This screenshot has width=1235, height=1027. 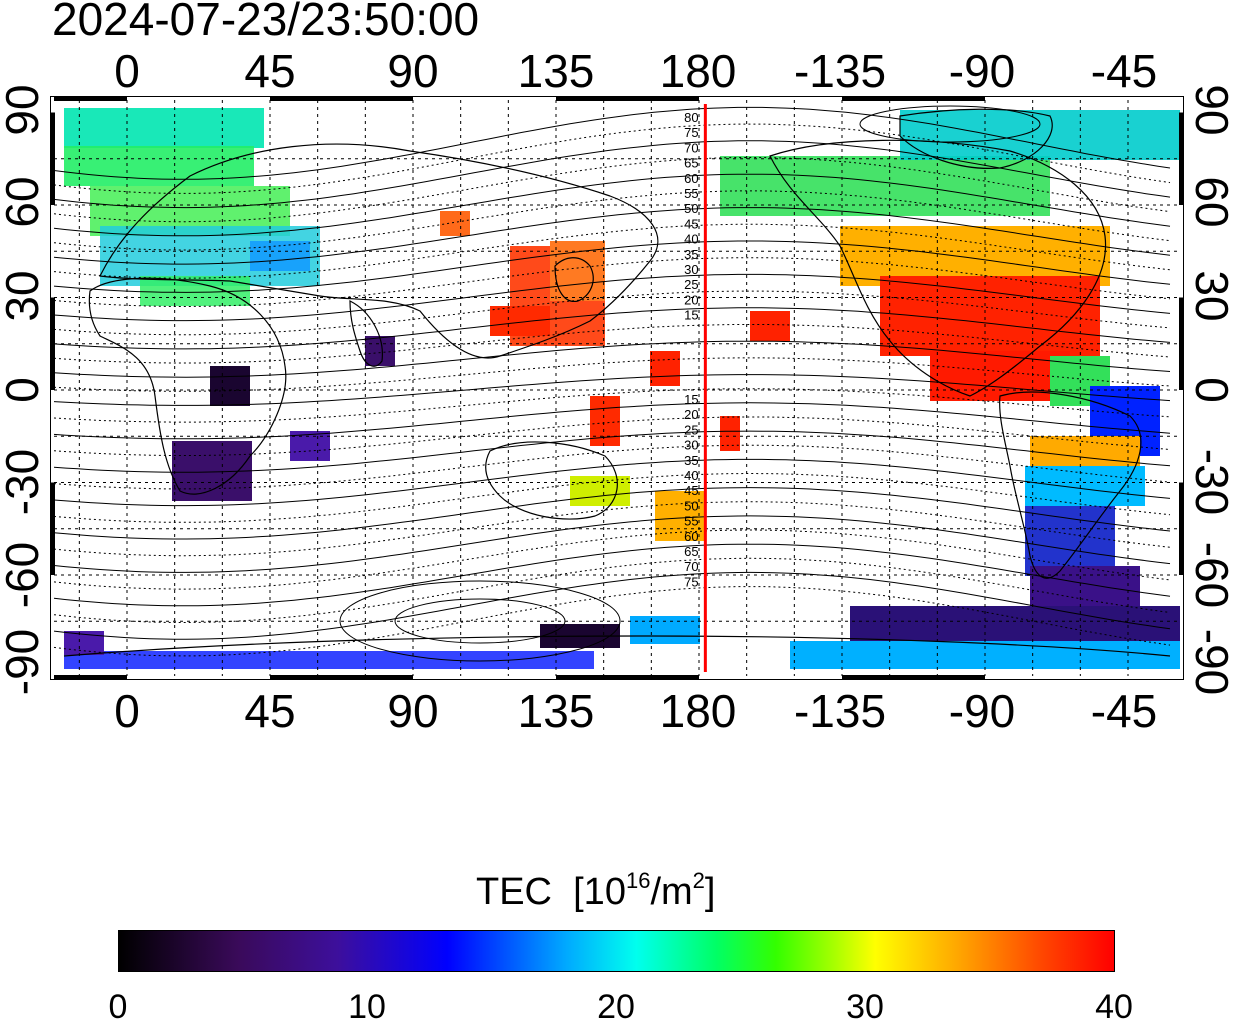 I want to click on lon-tick-bottom: 180, so click(x=698, y=711).